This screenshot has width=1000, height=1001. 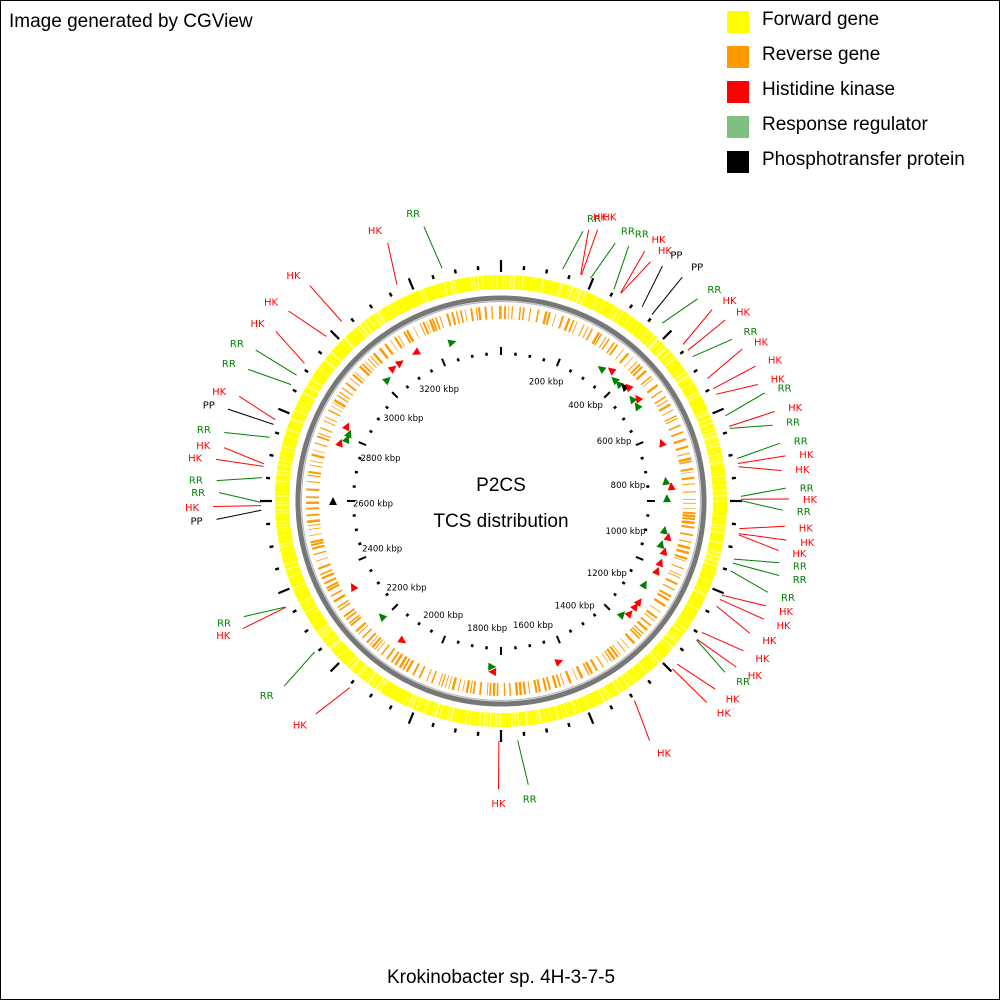 What do you see at coordinates (403, 419) in the screenshot?
I see `kbp-label: 3000 kbp` at bounding box center [403, 419].